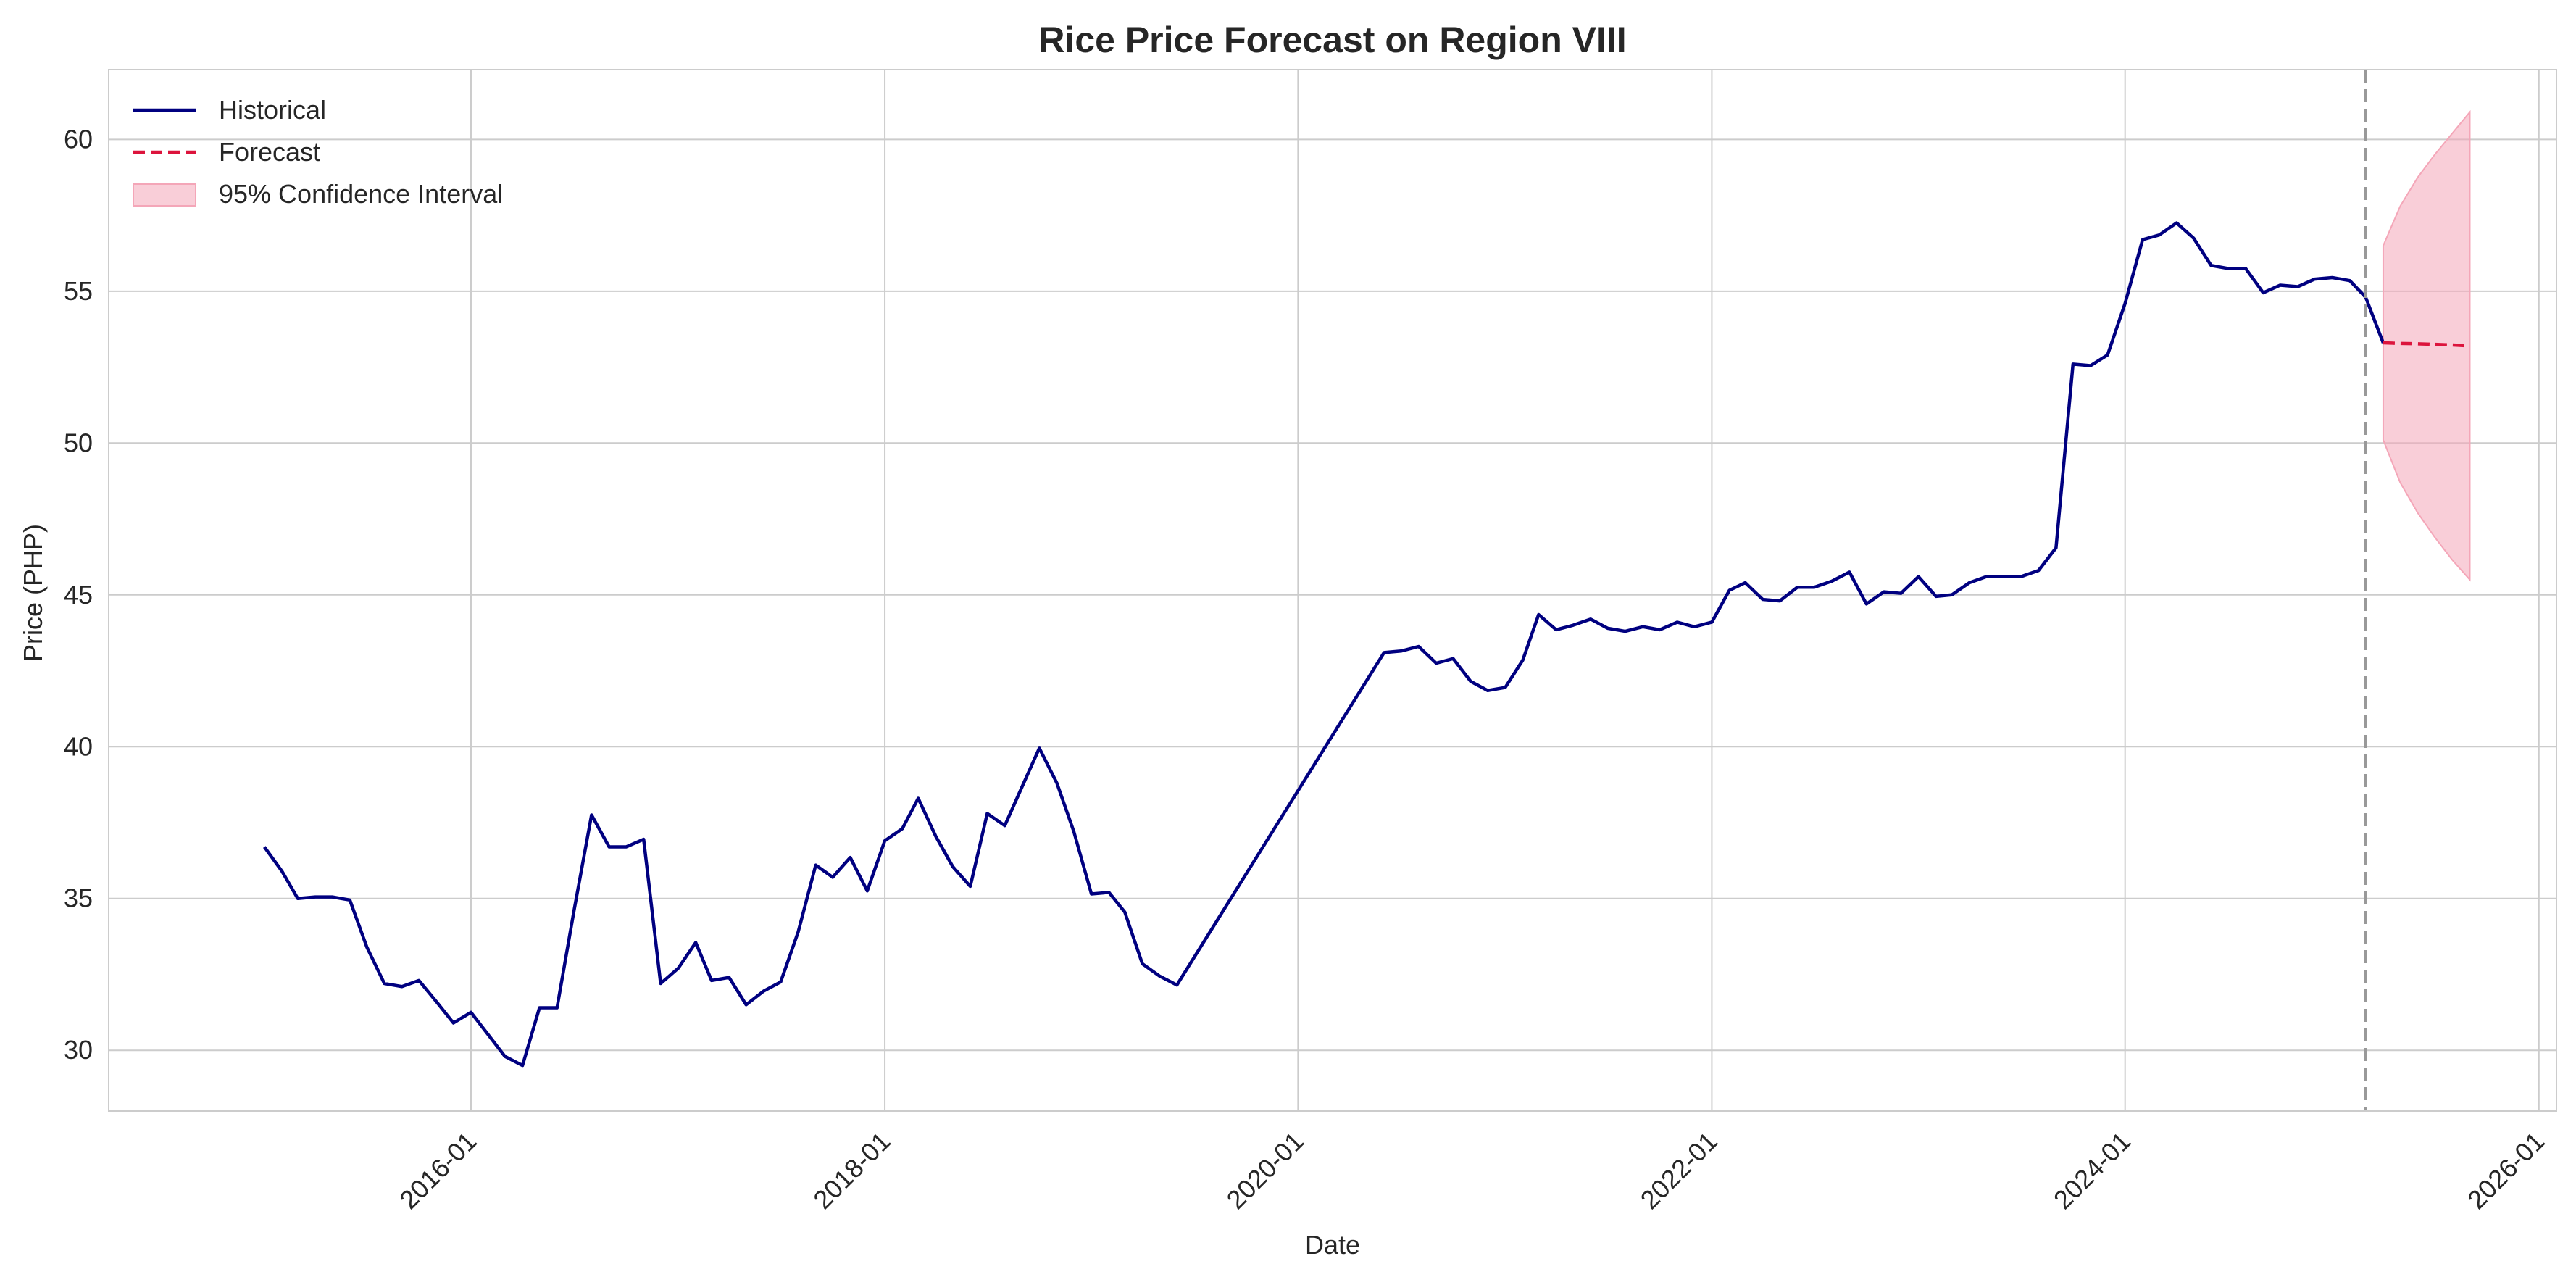  What do you see at coordinates (33, 593) in the screenshot?
I see `y-axis-label: Price (PHP)` at bounding box center [33, 593].